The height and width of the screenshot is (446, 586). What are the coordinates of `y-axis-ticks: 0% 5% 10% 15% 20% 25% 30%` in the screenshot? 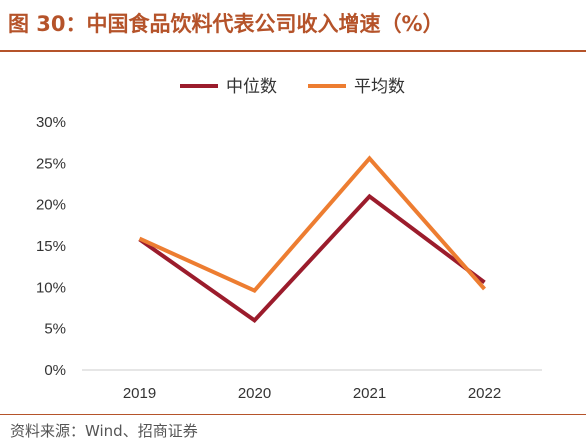 It's located at (51, 246).